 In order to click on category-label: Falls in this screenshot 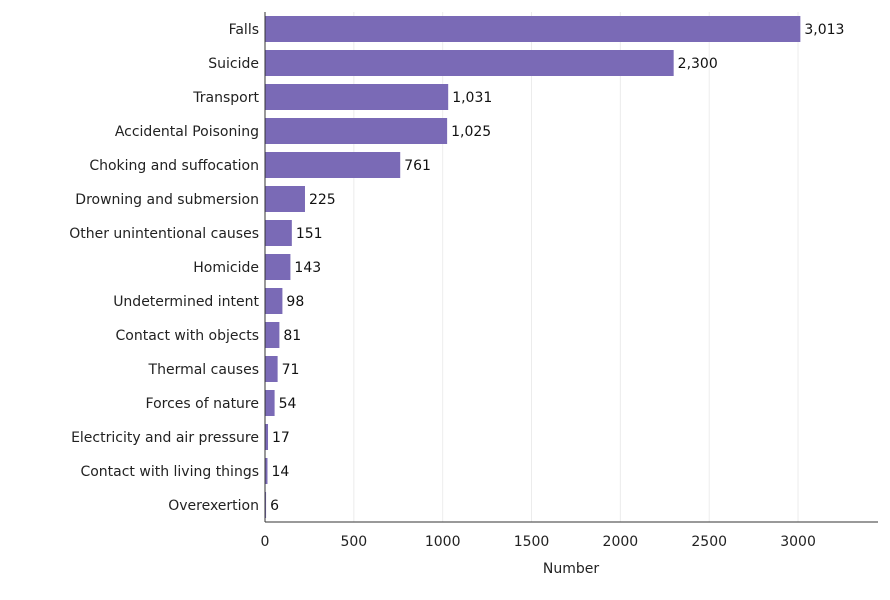, I will do `click(244, 30)`.